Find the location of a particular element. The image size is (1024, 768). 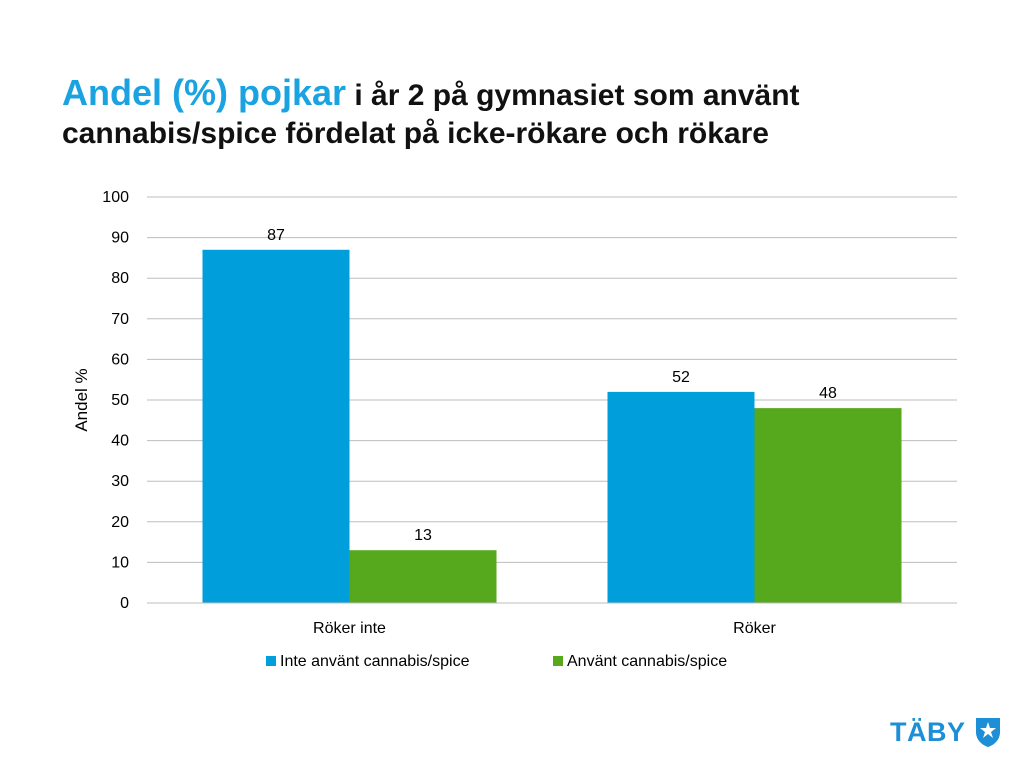

y-tick-label: 60 is located at coordinates (120, 359).